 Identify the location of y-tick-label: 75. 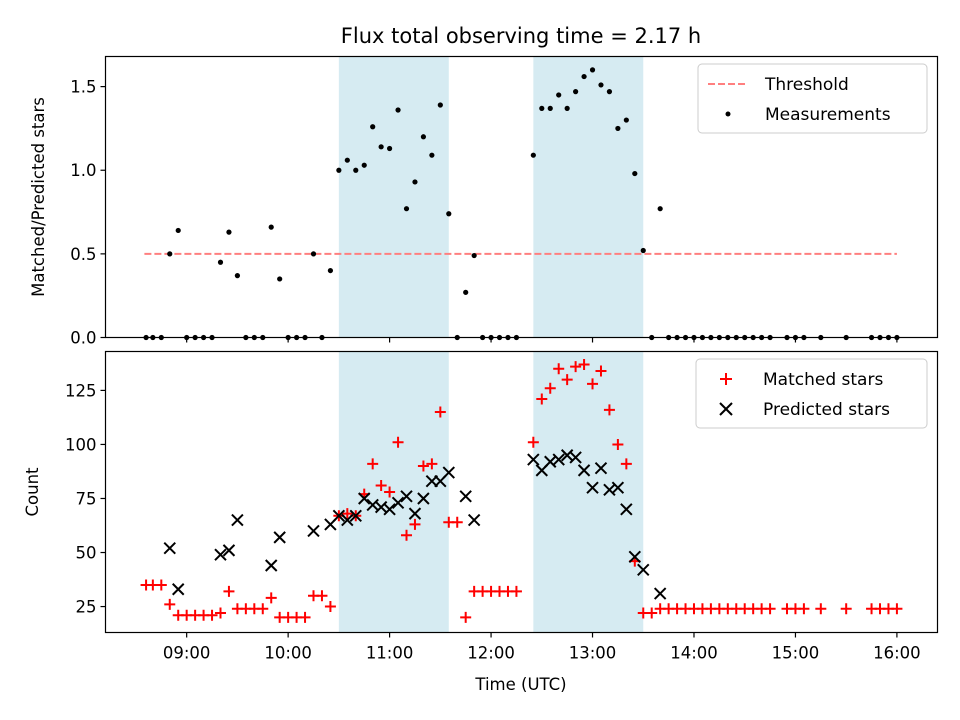
(86, 498).